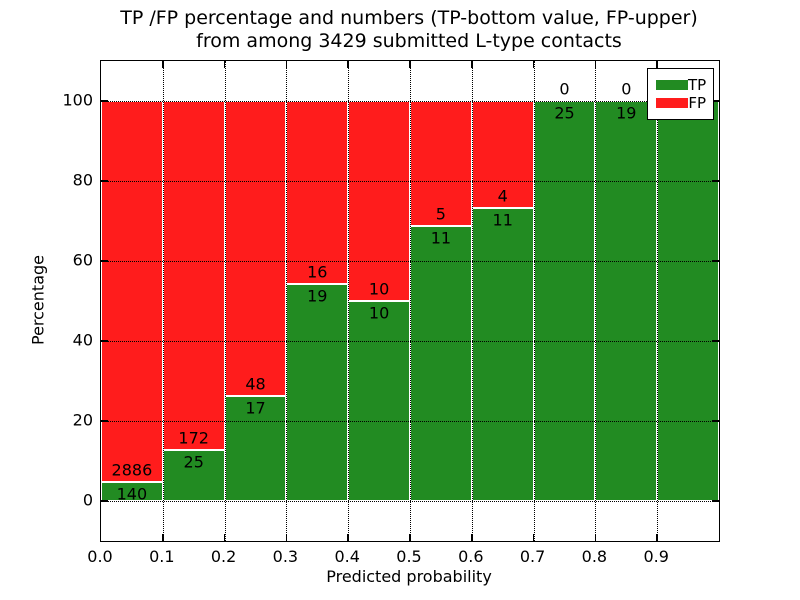  What do you see at coordinates (347, 556) in the screenshot?
I see `x-tick-label: 0.4` at bounding box center [347, 556].